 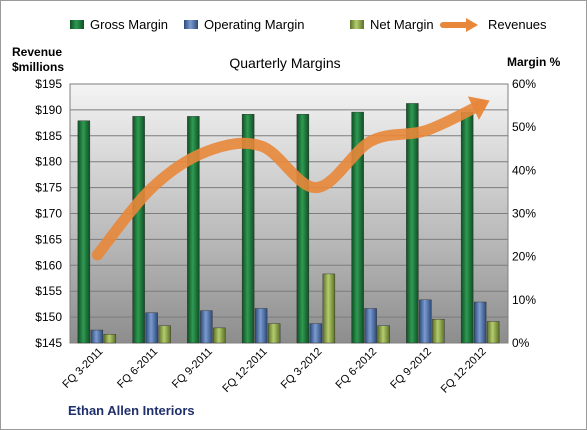 What do you see at coordinates (521, 343) in the screenshot?
I see `right-tick-label: 0%` at bounding box center [521, 343].